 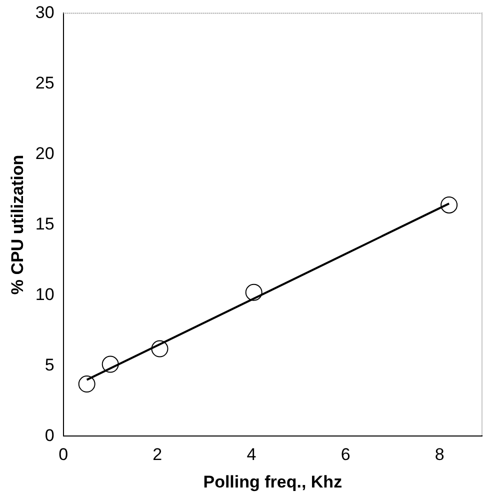 I want to click on x-tick-label: 2, so click(x=157, y=454).